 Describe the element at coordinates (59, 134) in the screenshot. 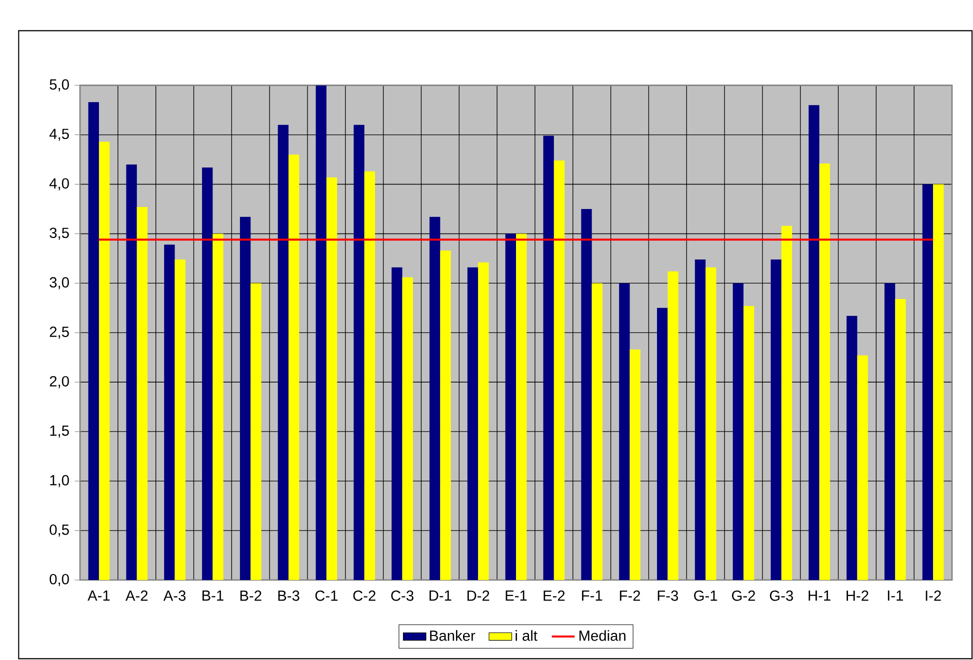

I see `y-tick-label: 4,5` at that location.